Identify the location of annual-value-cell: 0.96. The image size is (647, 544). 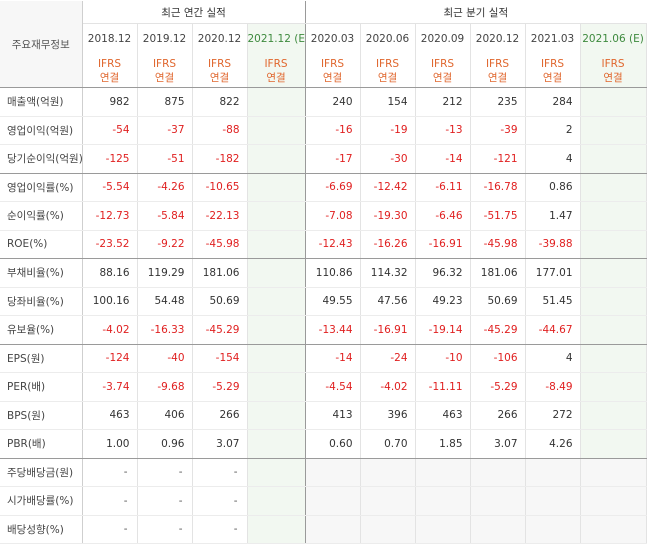
(165, 444).